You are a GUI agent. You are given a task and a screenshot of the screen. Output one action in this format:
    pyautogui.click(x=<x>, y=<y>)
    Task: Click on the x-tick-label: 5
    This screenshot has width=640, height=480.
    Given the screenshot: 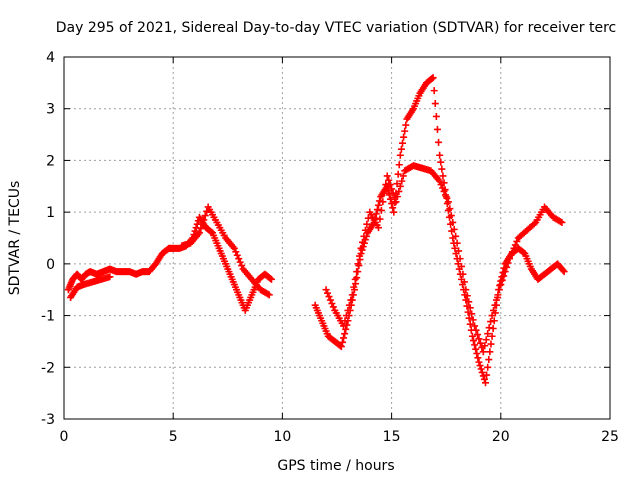 What is the action you would take?
    pyautogui.click(x=173, y=437)
    